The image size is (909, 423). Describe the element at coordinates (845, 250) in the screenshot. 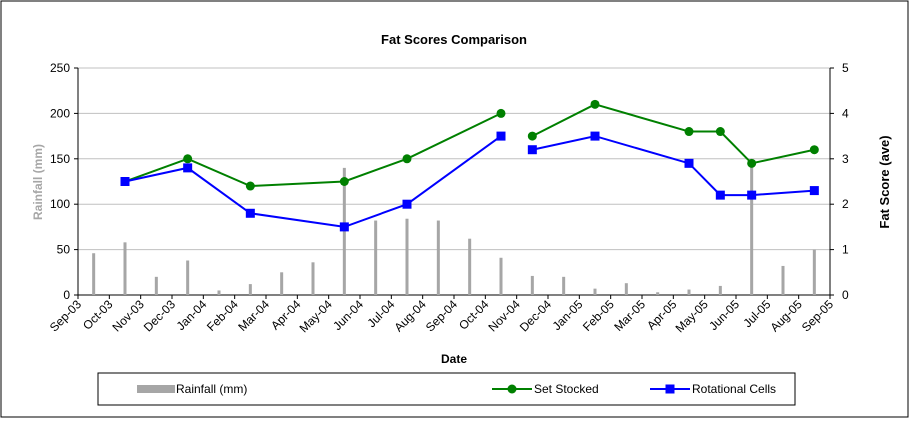

I see `y2-tick-label: 1` at that location.